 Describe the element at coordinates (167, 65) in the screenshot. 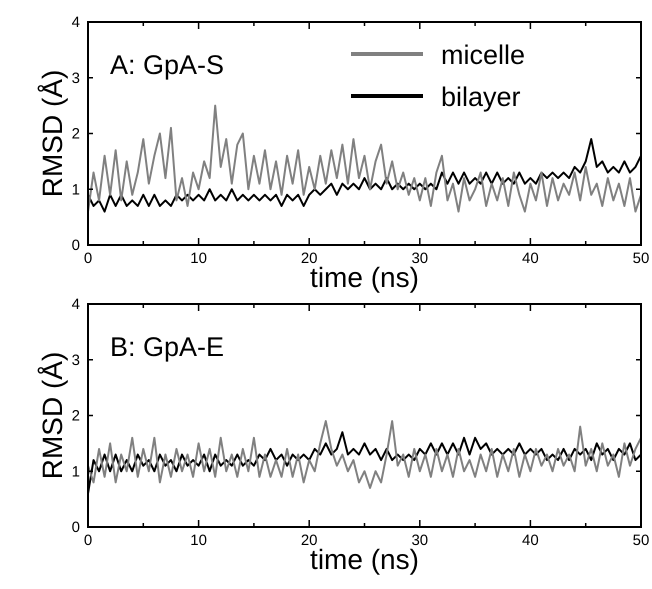

I see `annotation: A: GpA-S` at that location.